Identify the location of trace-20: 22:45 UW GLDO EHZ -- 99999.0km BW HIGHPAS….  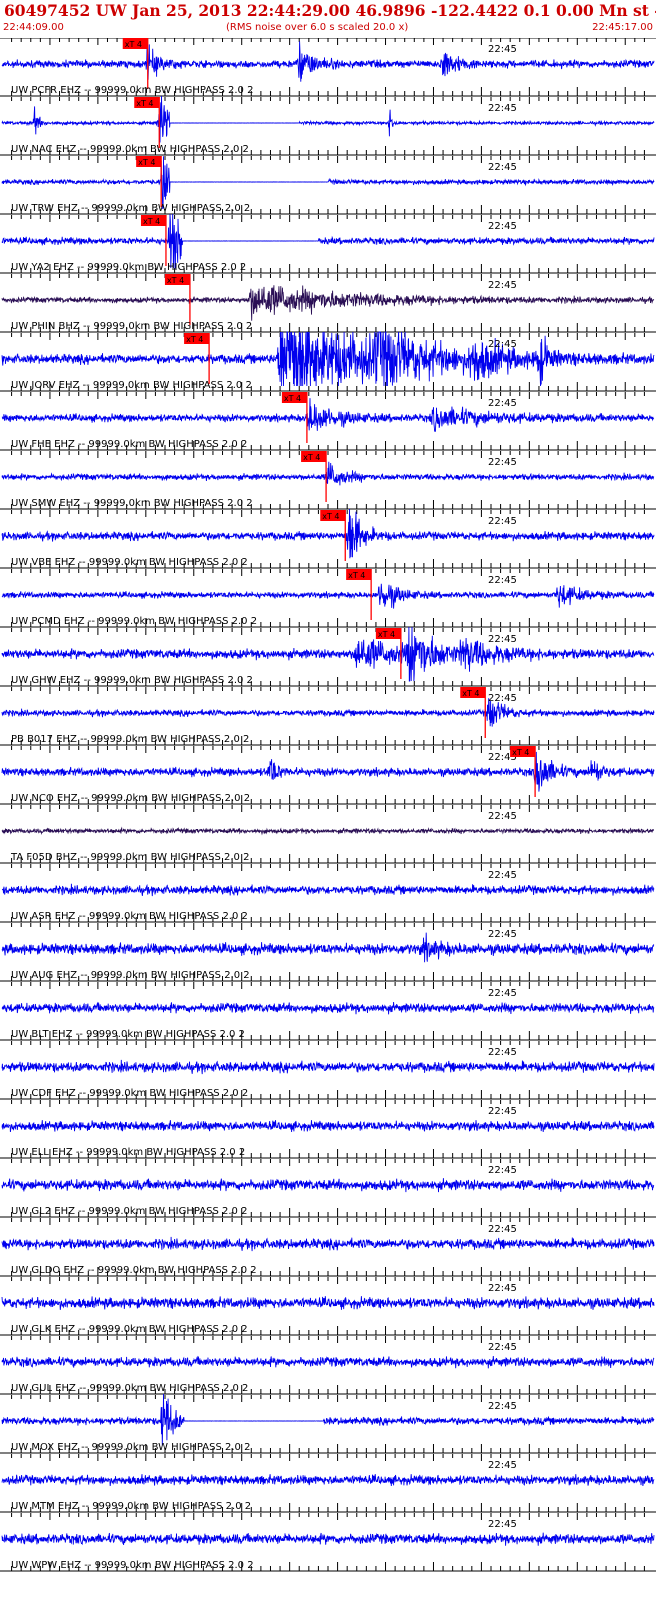
(328, 1247).